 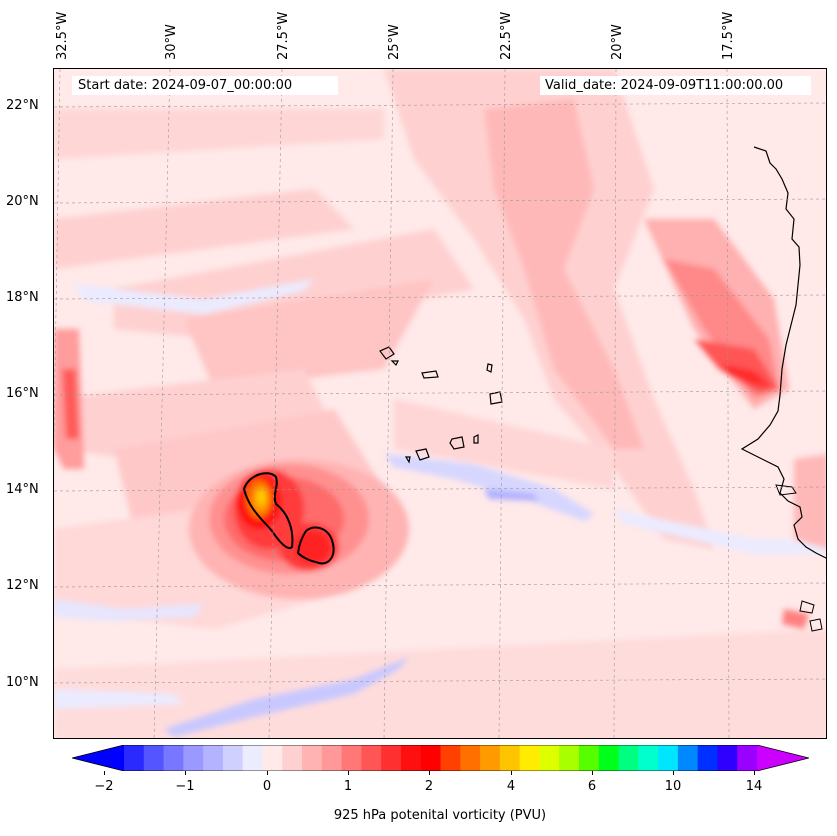 I want to click on colorbar-tick-label: 14, so click(x=754, y=786).